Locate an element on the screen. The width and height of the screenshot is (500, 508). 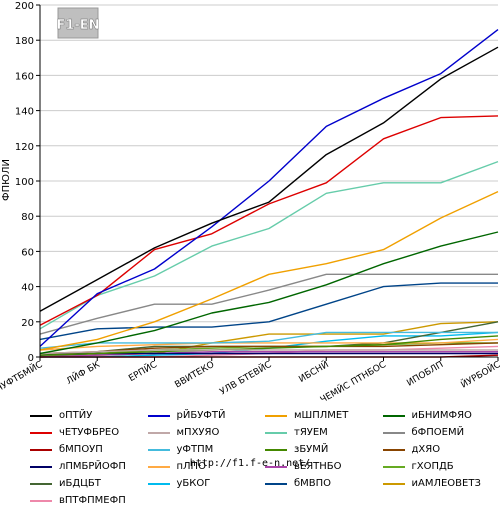
x-tick-label: ЕРПЙС is located at coordinates (142, 371).